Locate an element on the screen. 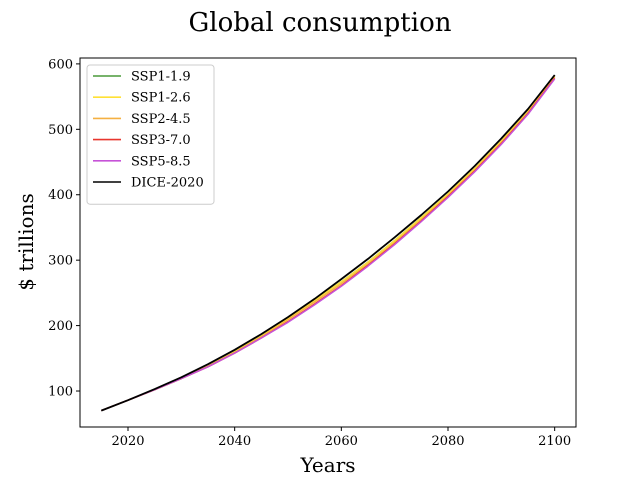 The image size is (640, 485). x-tick-label: 2100 is located at coordinates (554, 441).